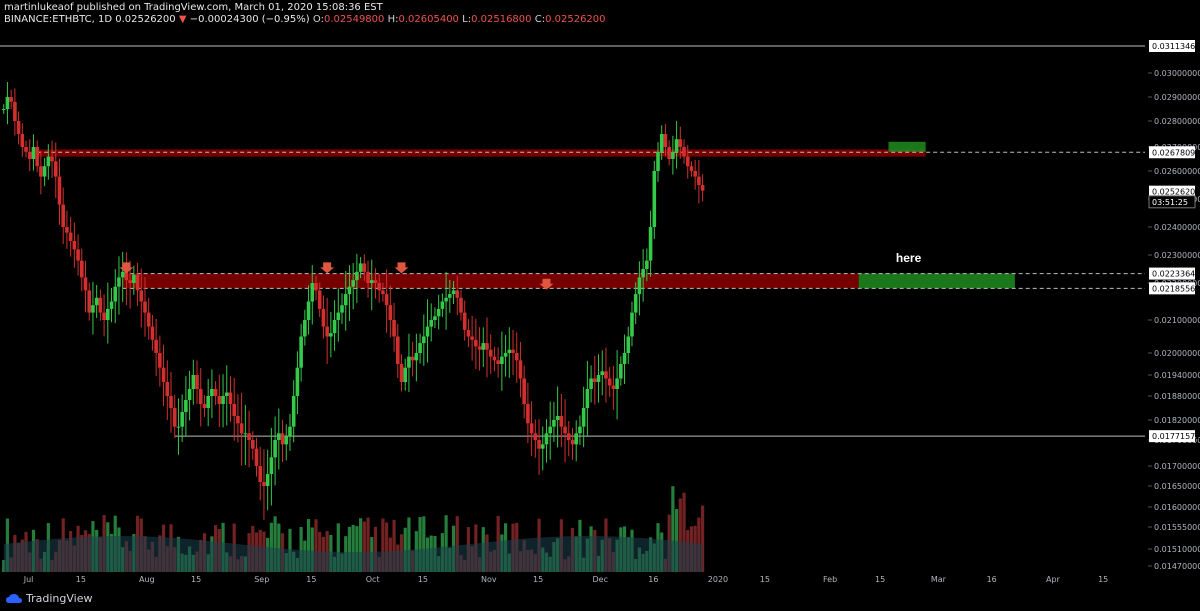  I want to click on x-tick-label: Mar, so click(939, 579).